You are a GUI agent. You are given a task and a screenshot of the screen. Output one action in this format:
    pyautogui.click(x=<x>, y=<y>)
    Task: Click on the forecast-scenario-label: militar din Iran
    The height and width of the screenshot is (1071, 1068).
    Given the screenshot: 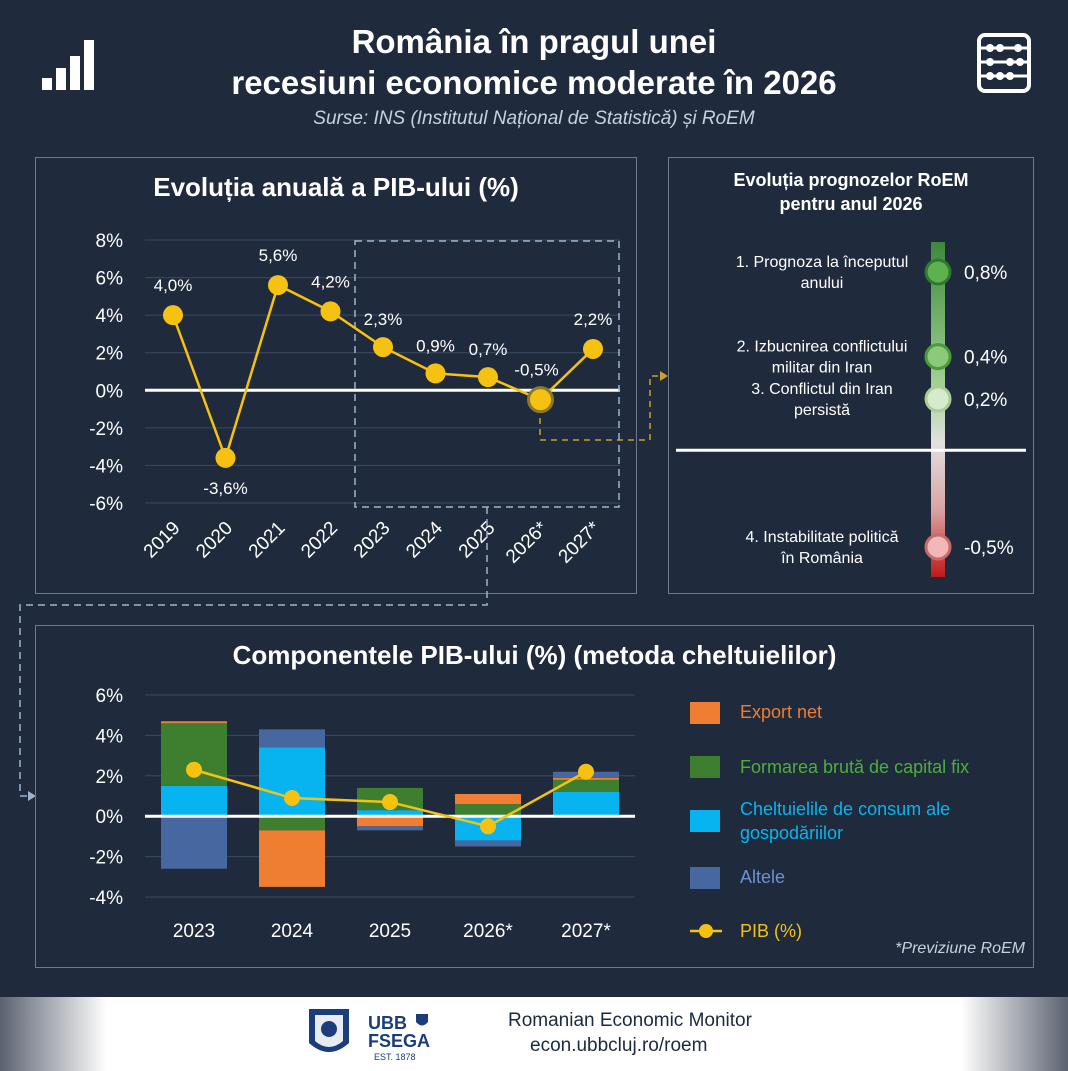 What is the action you would take?
    pyautogui.click(x=822, y=368)
    